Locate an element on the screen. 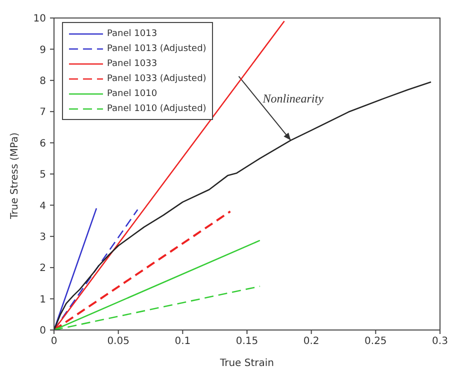  y-tick-label: 1 is located at coordinates (43, 300).